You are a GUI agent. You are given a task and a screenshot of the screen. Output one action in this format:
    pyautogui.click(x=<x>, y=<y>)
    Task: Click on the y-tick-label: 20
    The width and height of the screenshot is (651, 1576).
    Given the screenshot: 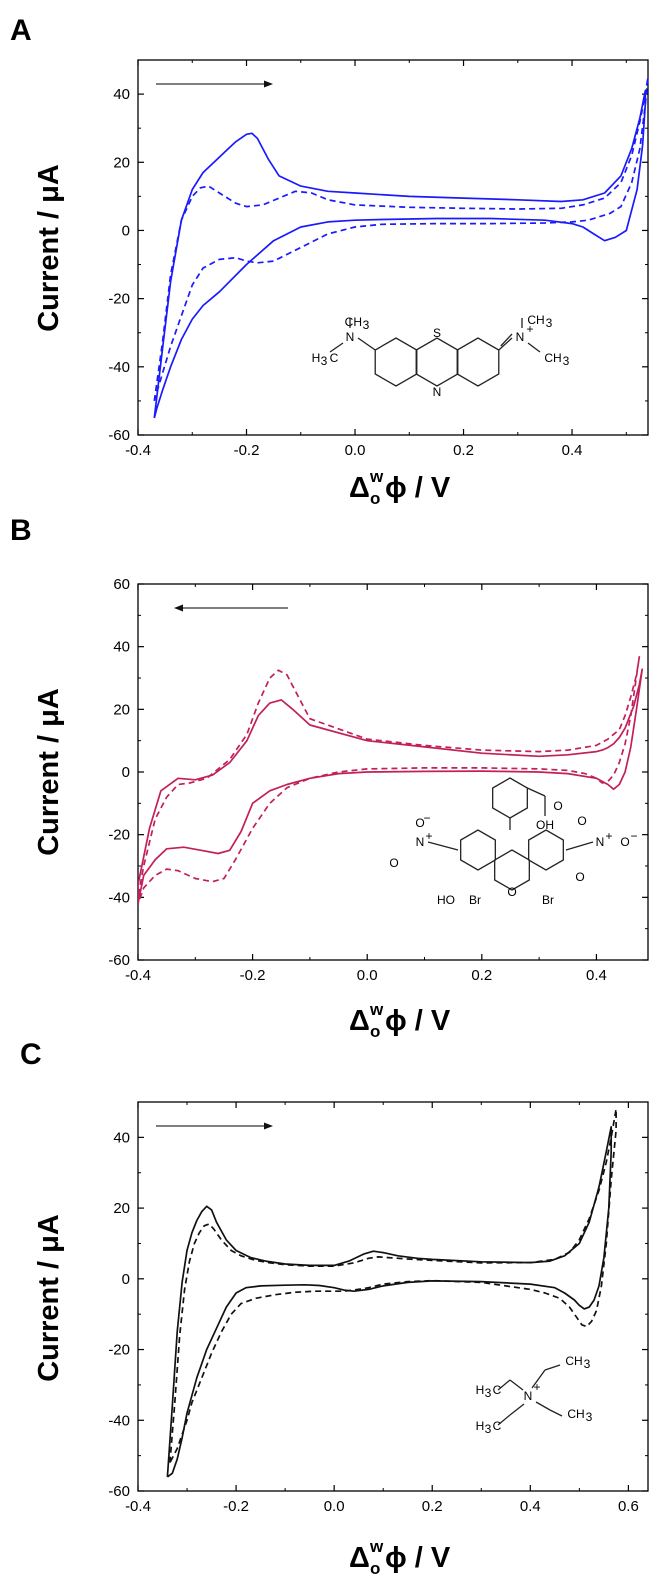 What is the action you would take?
    pyautogui.click(x=121, y=709)
    